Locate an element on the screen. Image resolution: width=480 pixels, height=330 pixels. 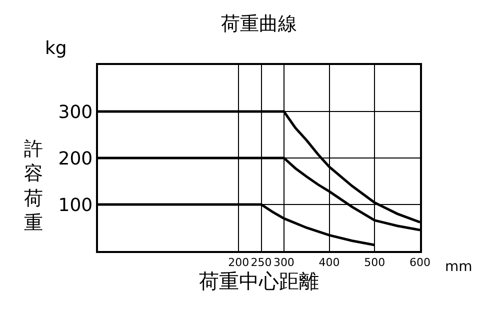
y-axis-title: 許容荷重 is located at coordinates (33, 186).